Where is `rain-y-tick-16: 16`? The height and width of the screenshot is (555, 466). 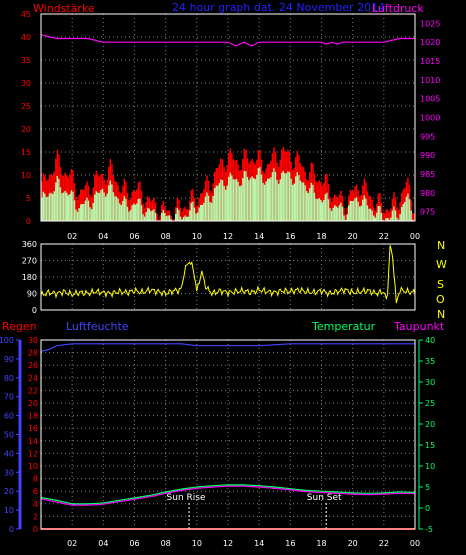
rain-y-tick-16: 16 is located at coordinates (33, 428).